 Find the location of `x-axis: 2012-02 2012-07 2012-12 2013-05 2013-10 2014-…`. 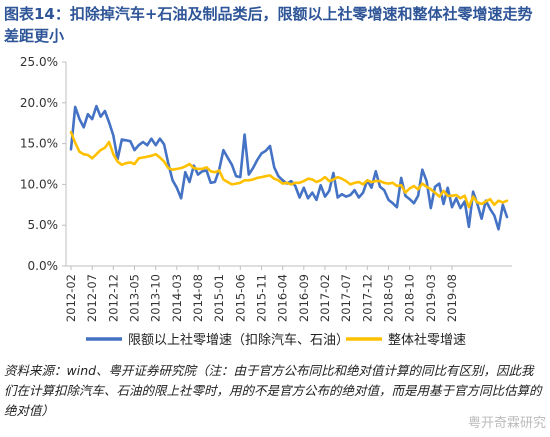

x-axis: 2012-02 2012-07 2012-12 2013-05 2013-10 2014-… is located at coordinates (288, 293).